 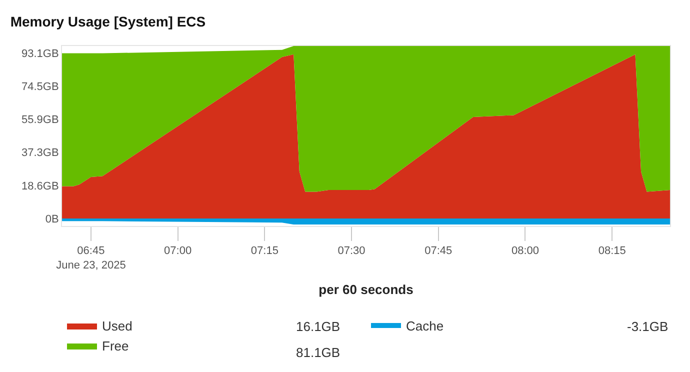 What do you see at coordinates (40, 87) in the screenshot?
I see `y-tick-label: 74.5GB` at bounding box center [40, 87].